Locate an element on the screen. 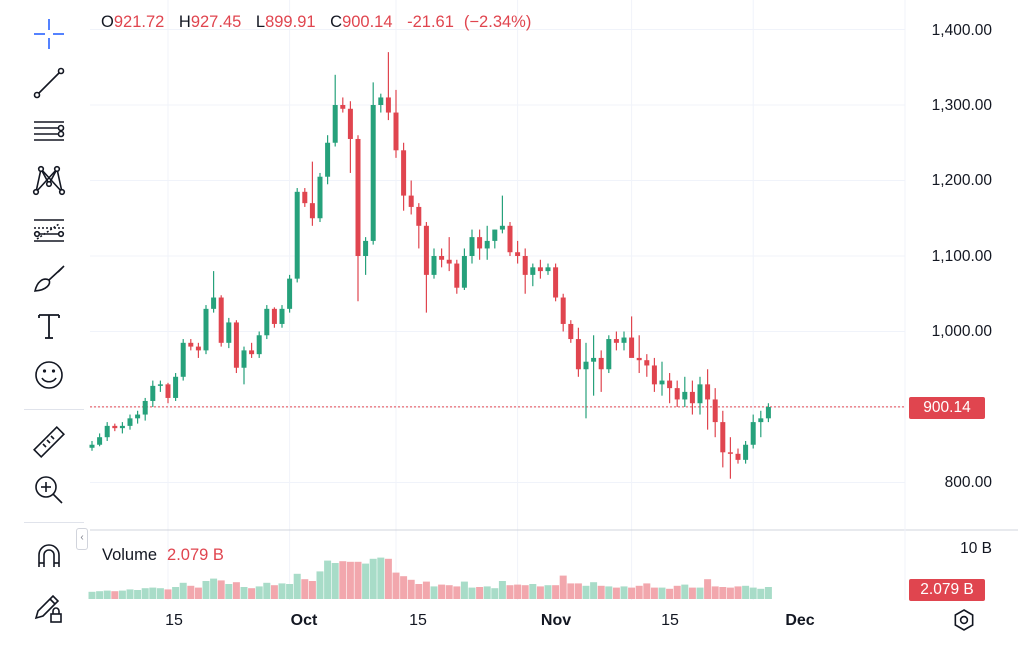 This screenshot has height=647, width=1024. high-key: H is located at coordinates (184, 22).